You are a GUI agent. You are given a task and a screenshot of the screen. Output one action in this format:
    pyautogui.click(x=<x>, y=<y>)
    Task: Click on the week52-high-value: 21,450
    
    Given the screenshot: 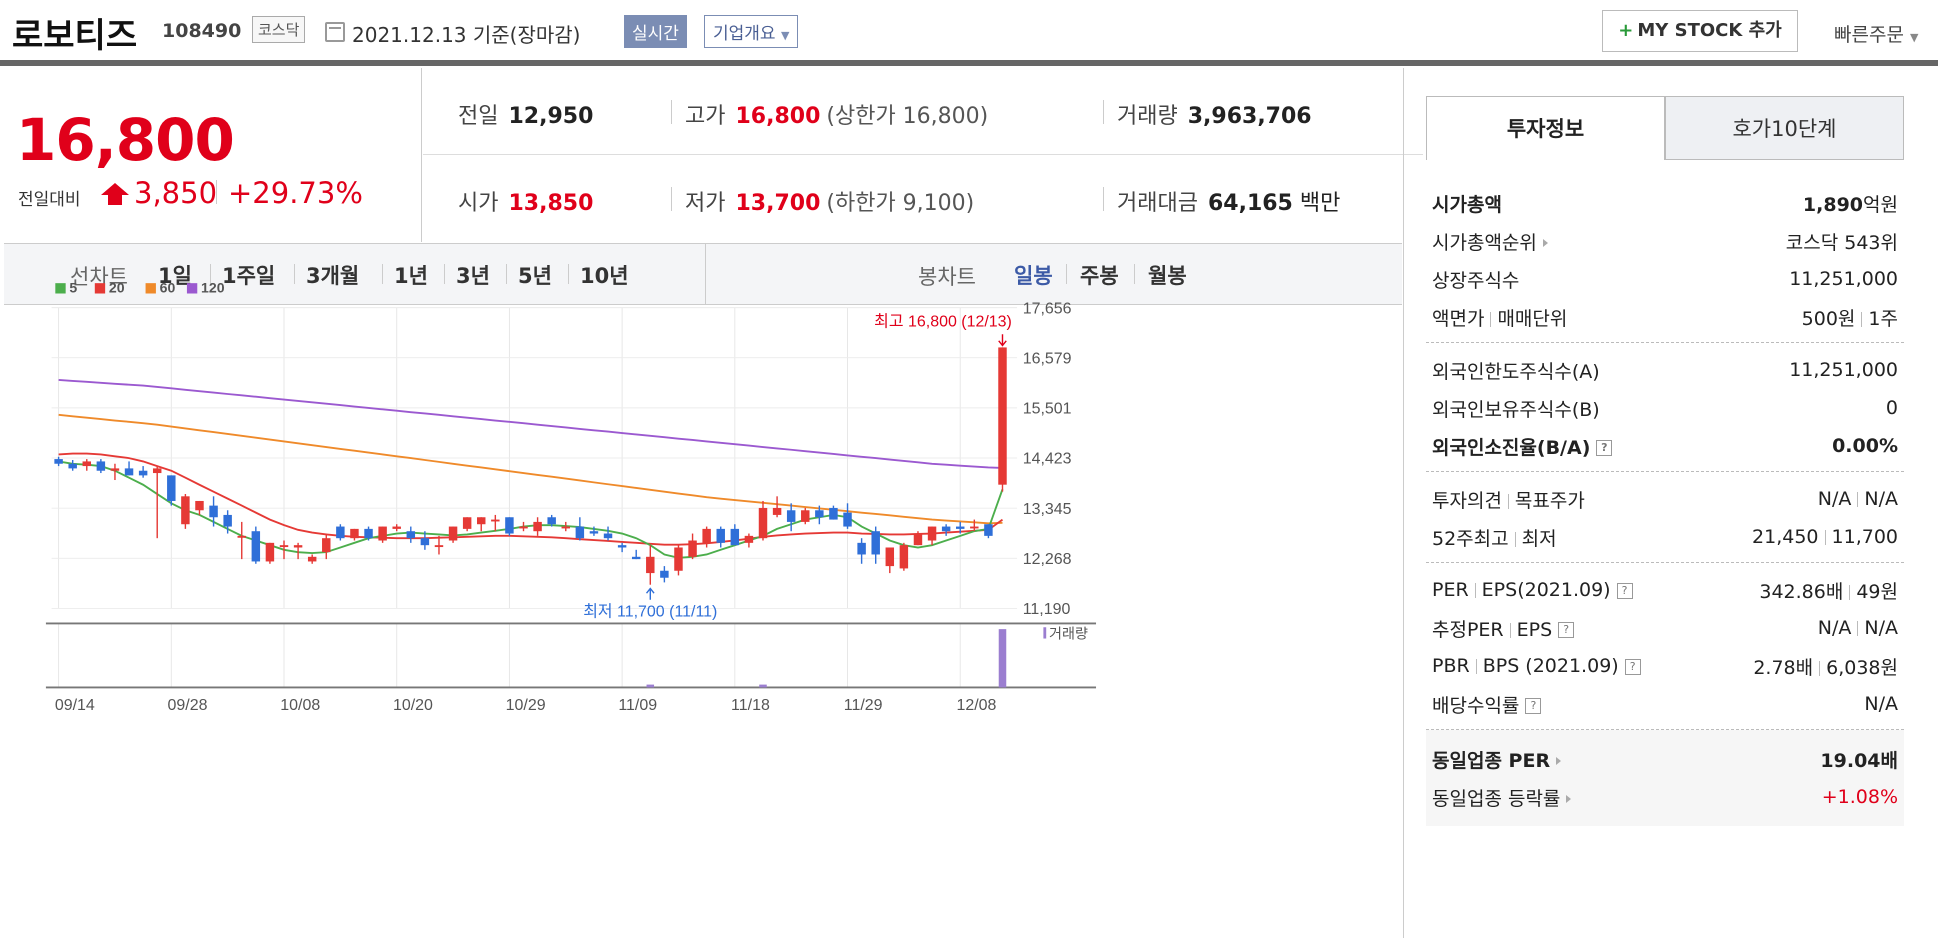 What is the action you would take?
    pyautogui.click(x=1785, y=537)
    